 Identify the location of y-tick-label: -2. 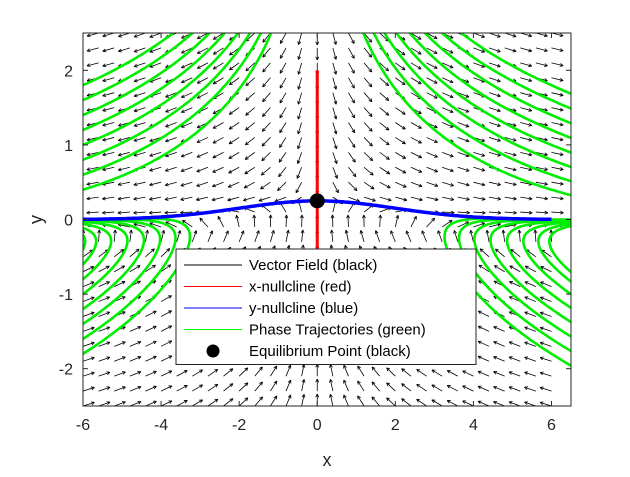
(66, 370).